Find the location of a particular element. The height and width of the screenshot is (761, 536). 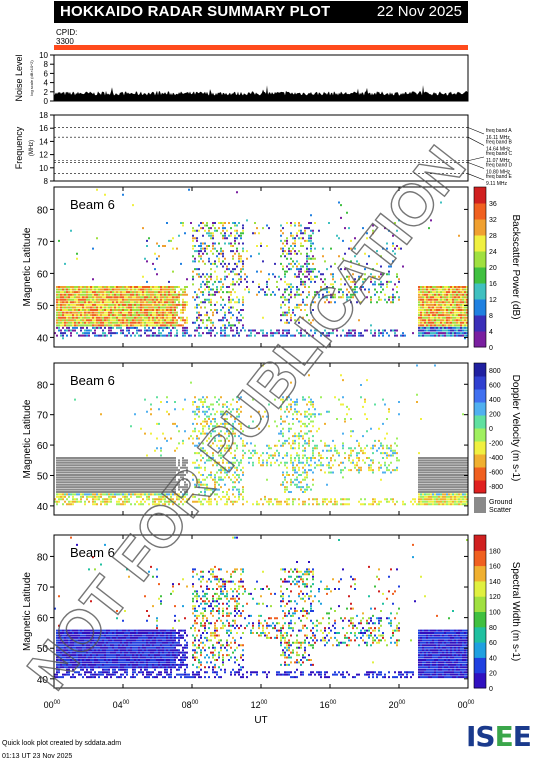

frequency-ytick-label: 14 is located at coordinates (43, 141).